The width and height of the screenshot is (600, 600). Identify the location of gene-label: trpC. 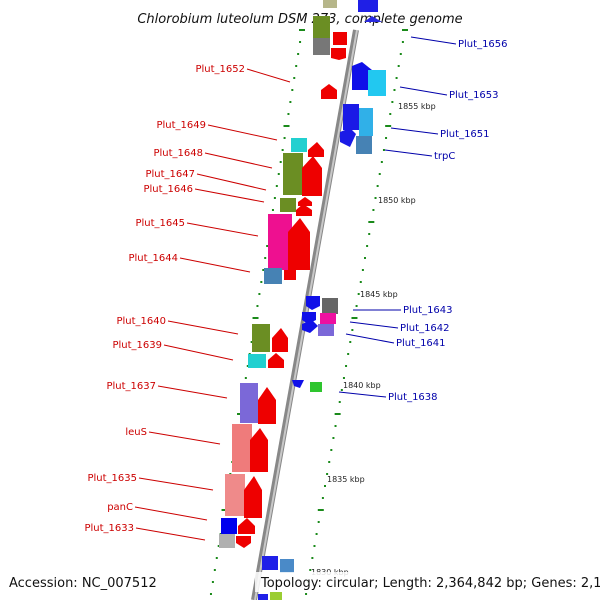
(444, 156).